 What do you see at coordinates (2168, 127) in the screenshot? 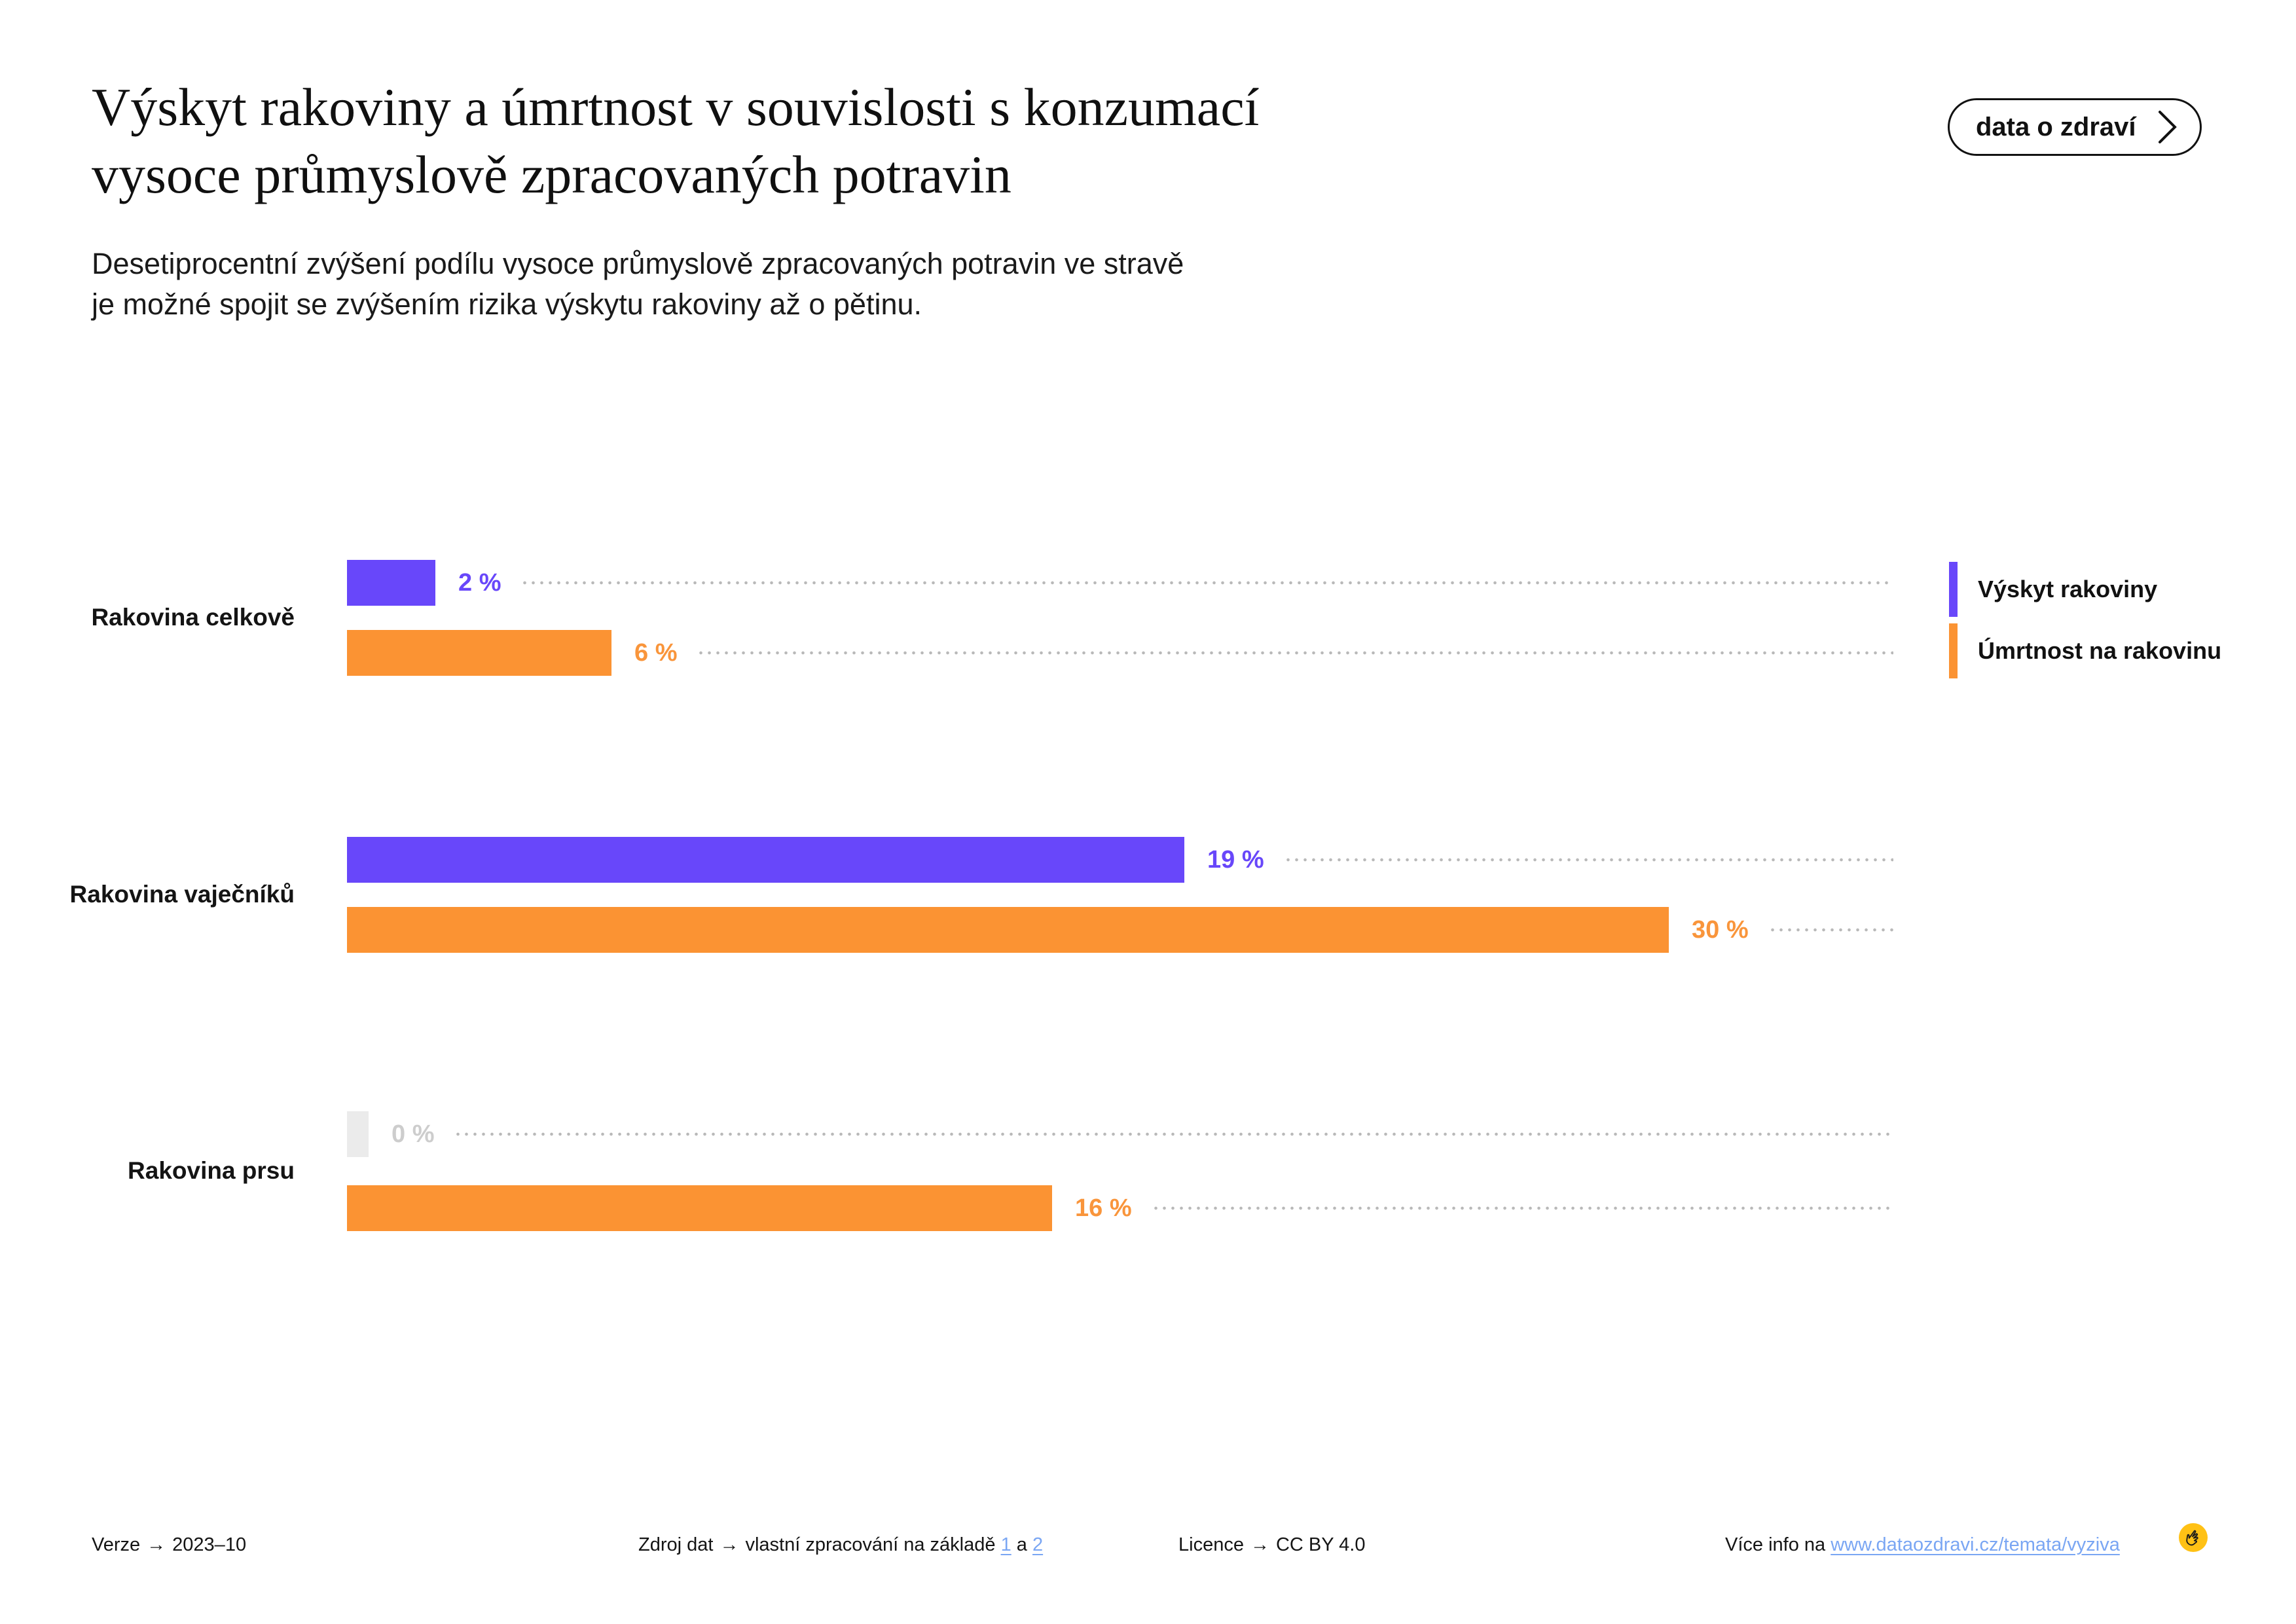
I see `chevron-right-icon` at bounding box center [2168, 127].